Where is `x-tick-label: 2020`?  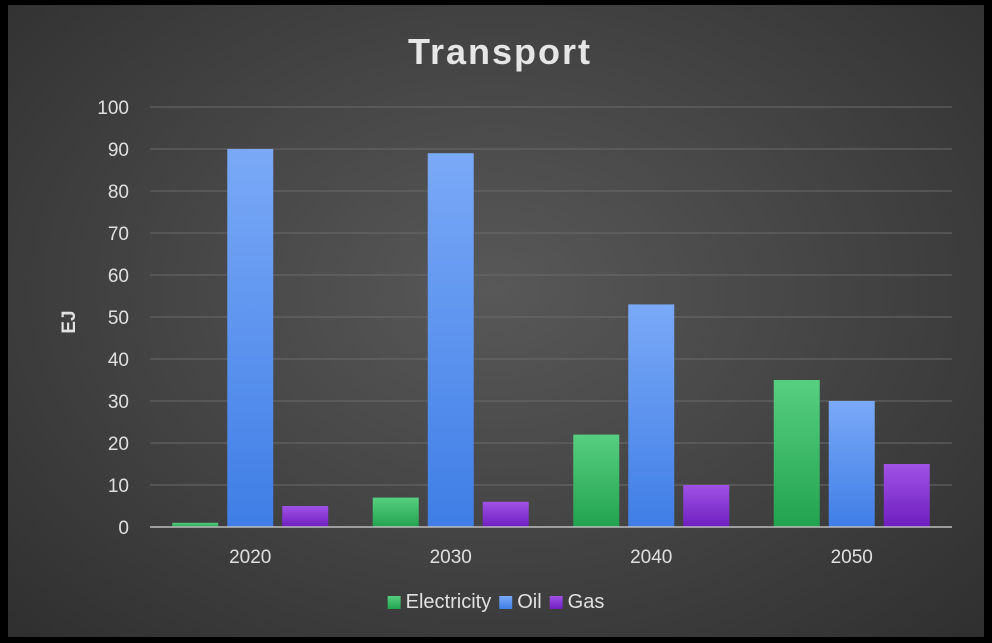 x-tick-label: 2020 is located at coordinates (250, 557).